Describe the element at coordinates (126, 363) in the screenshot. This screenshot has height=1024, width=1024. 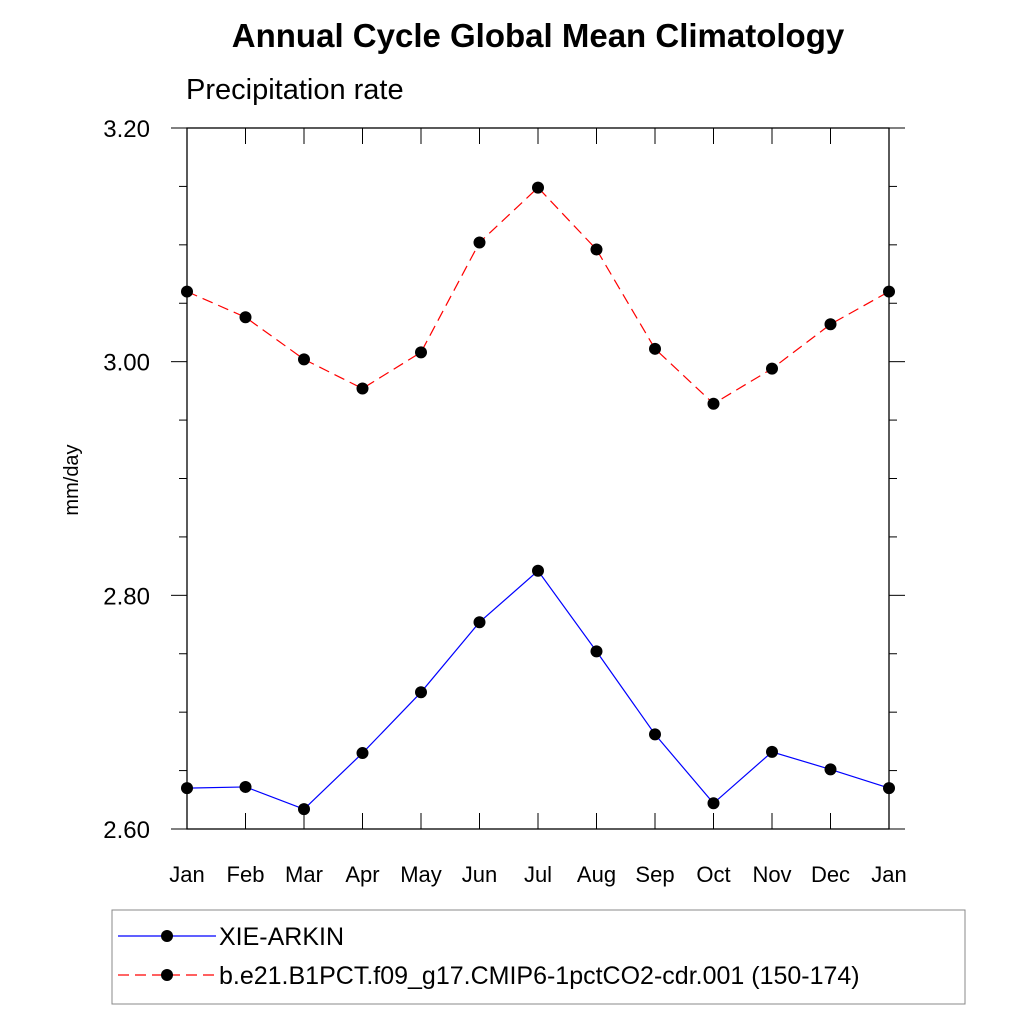
I see `y-tick-label: 3.00` at that location.